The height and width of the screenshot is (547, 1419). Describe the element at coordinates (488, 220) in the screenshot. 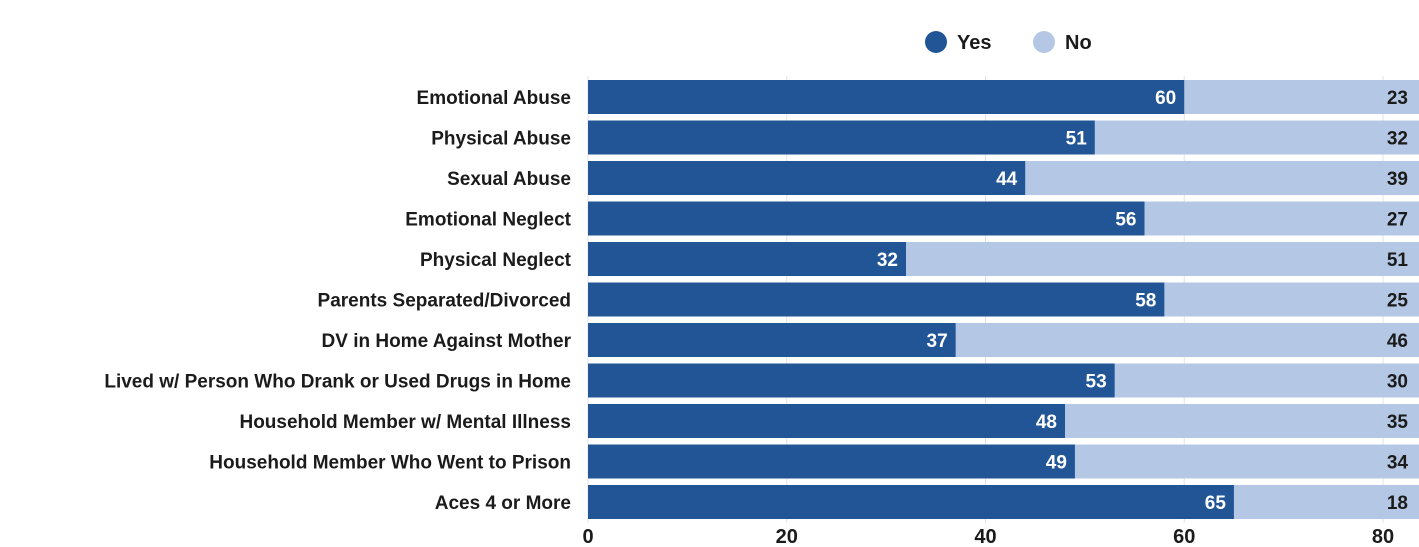

I see `category-label: Emotional Neglect` at that location.